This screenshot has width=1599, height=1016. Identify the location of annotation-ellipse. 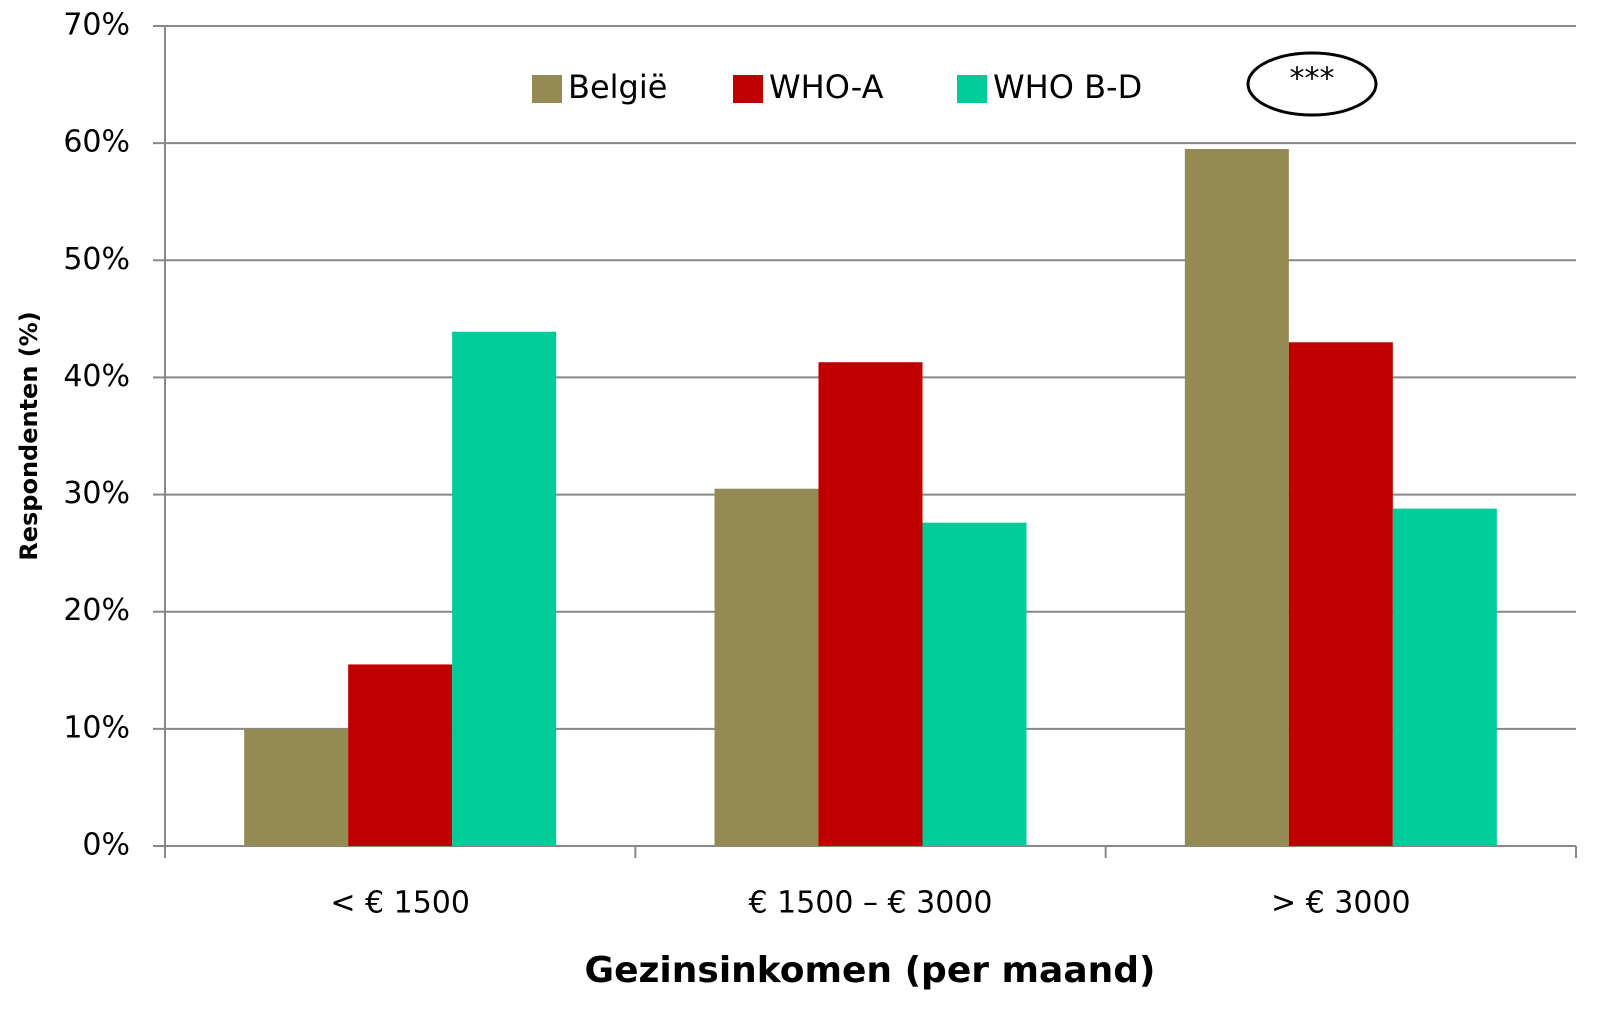
(1312, 84).